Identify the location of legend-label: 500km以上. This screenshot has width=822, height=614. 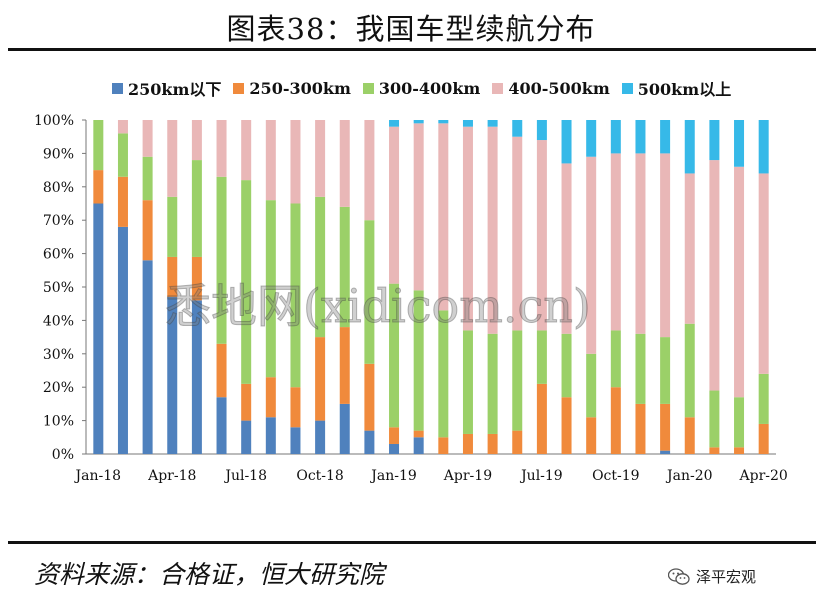
(684, 89).